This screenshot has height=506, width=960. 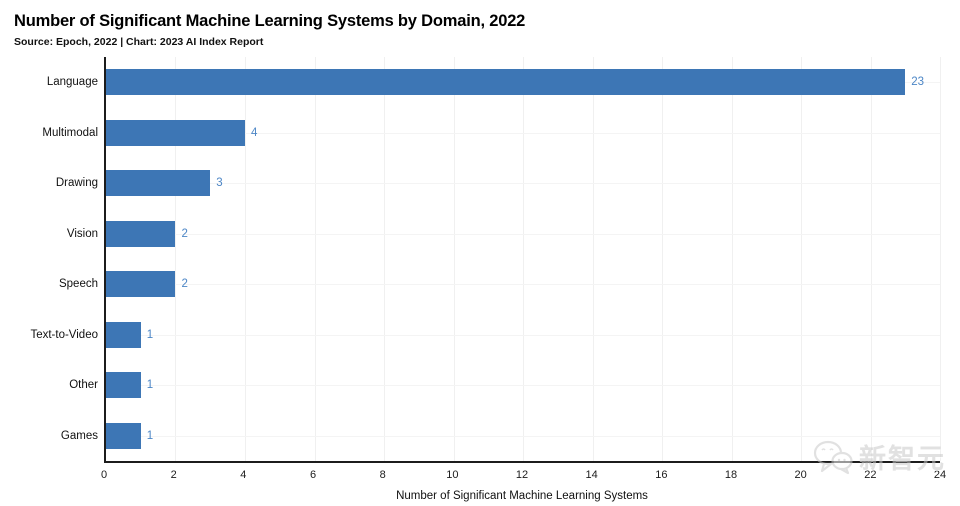 What do you see at coordinates (503, 234) in the screenshot?
I see `bar-row: Vision 2` at bounding box center [503, 234].